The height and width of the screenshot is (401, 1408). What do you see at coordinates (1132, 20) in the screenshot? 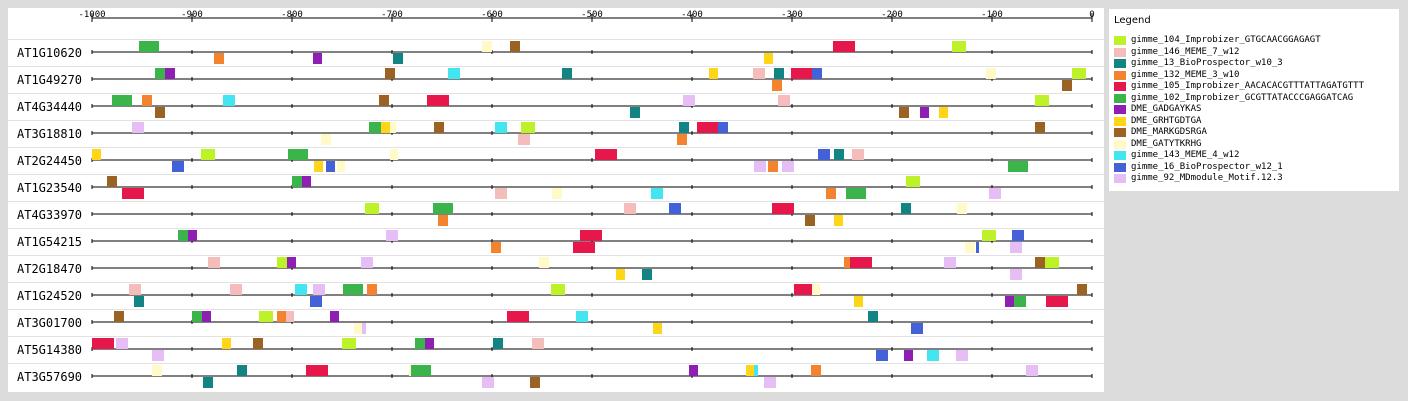
I see `legend-title: Legend` at bounding box center [1132, 20].